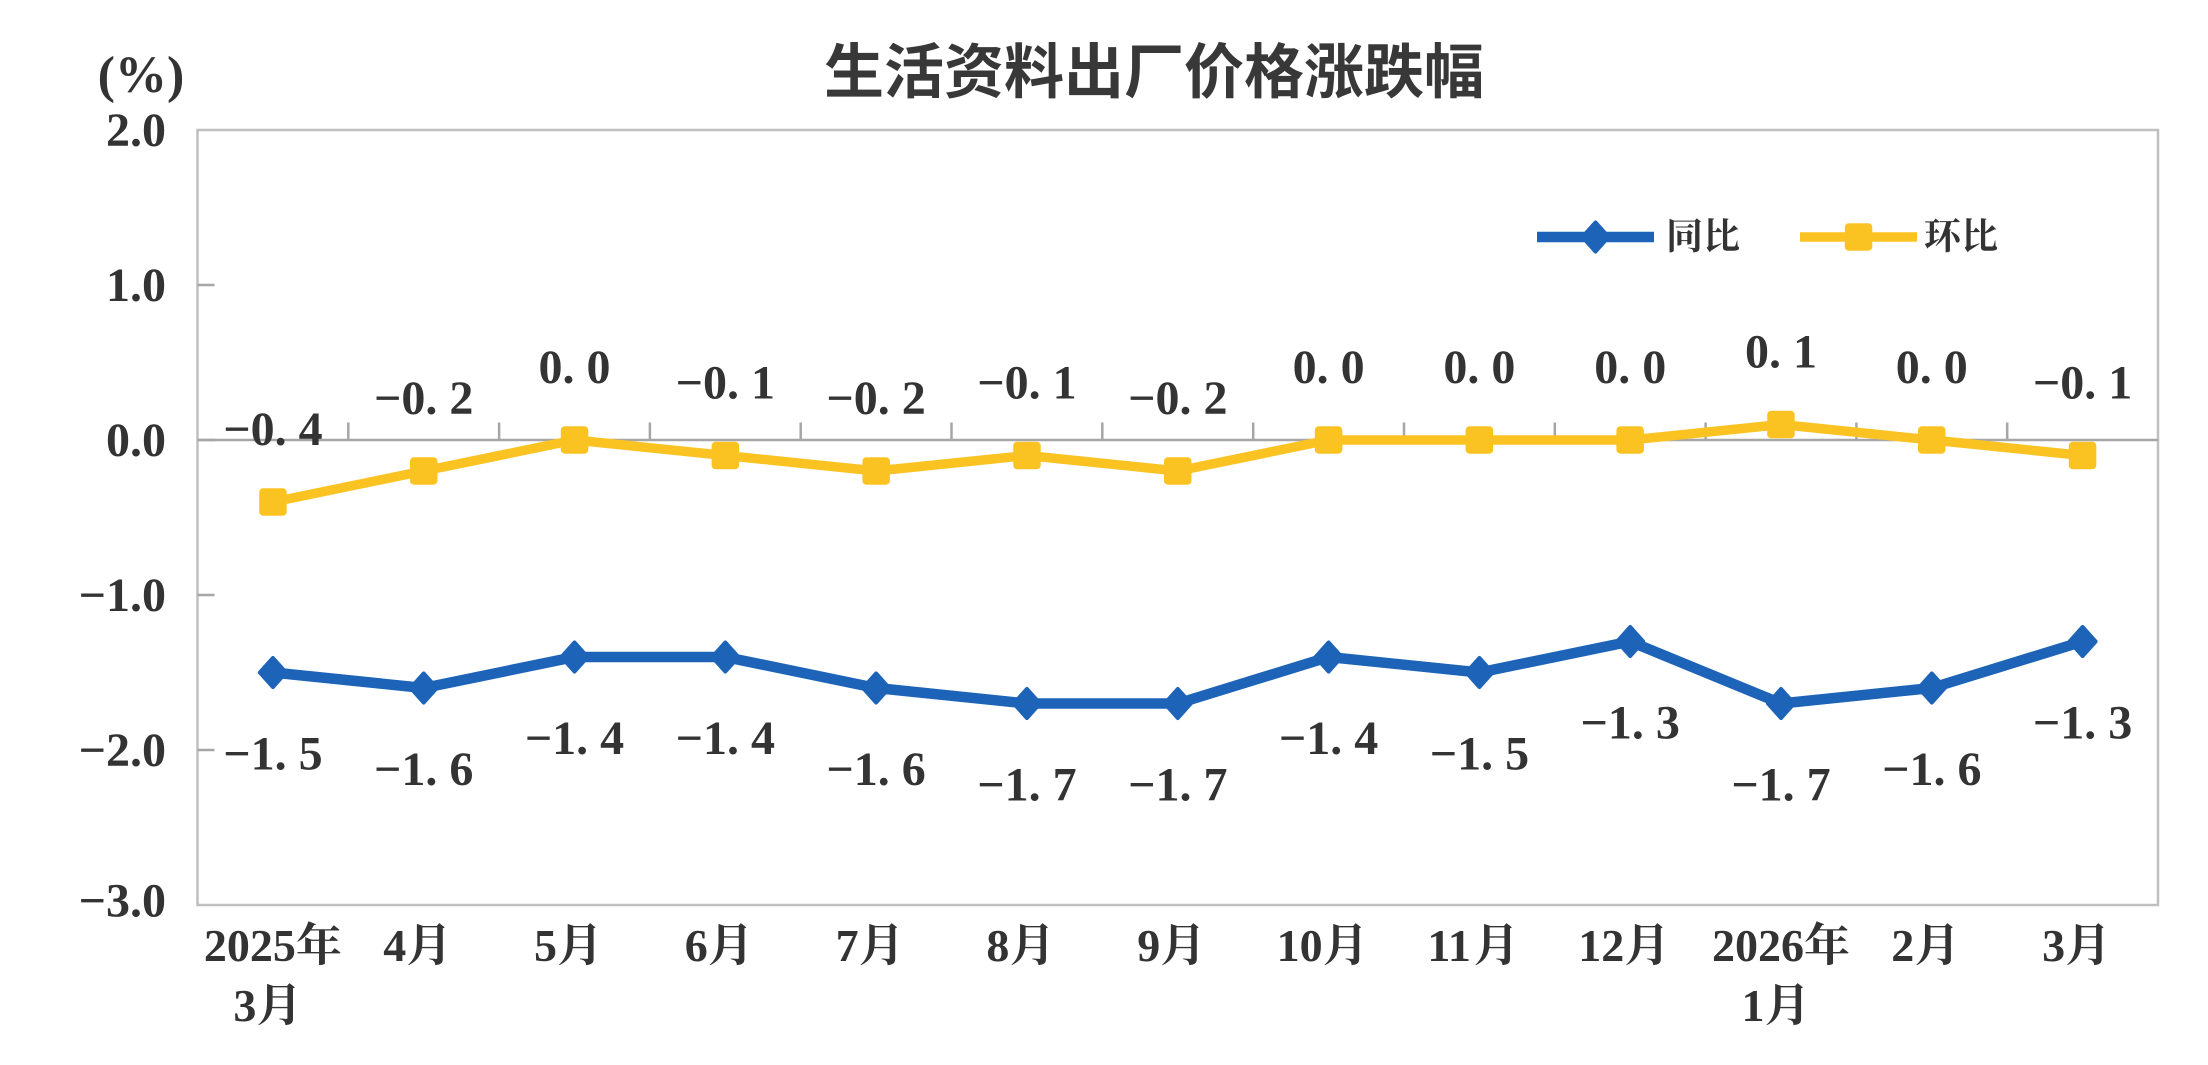  I want to click on svg-text: 11, so click(1448, 945).